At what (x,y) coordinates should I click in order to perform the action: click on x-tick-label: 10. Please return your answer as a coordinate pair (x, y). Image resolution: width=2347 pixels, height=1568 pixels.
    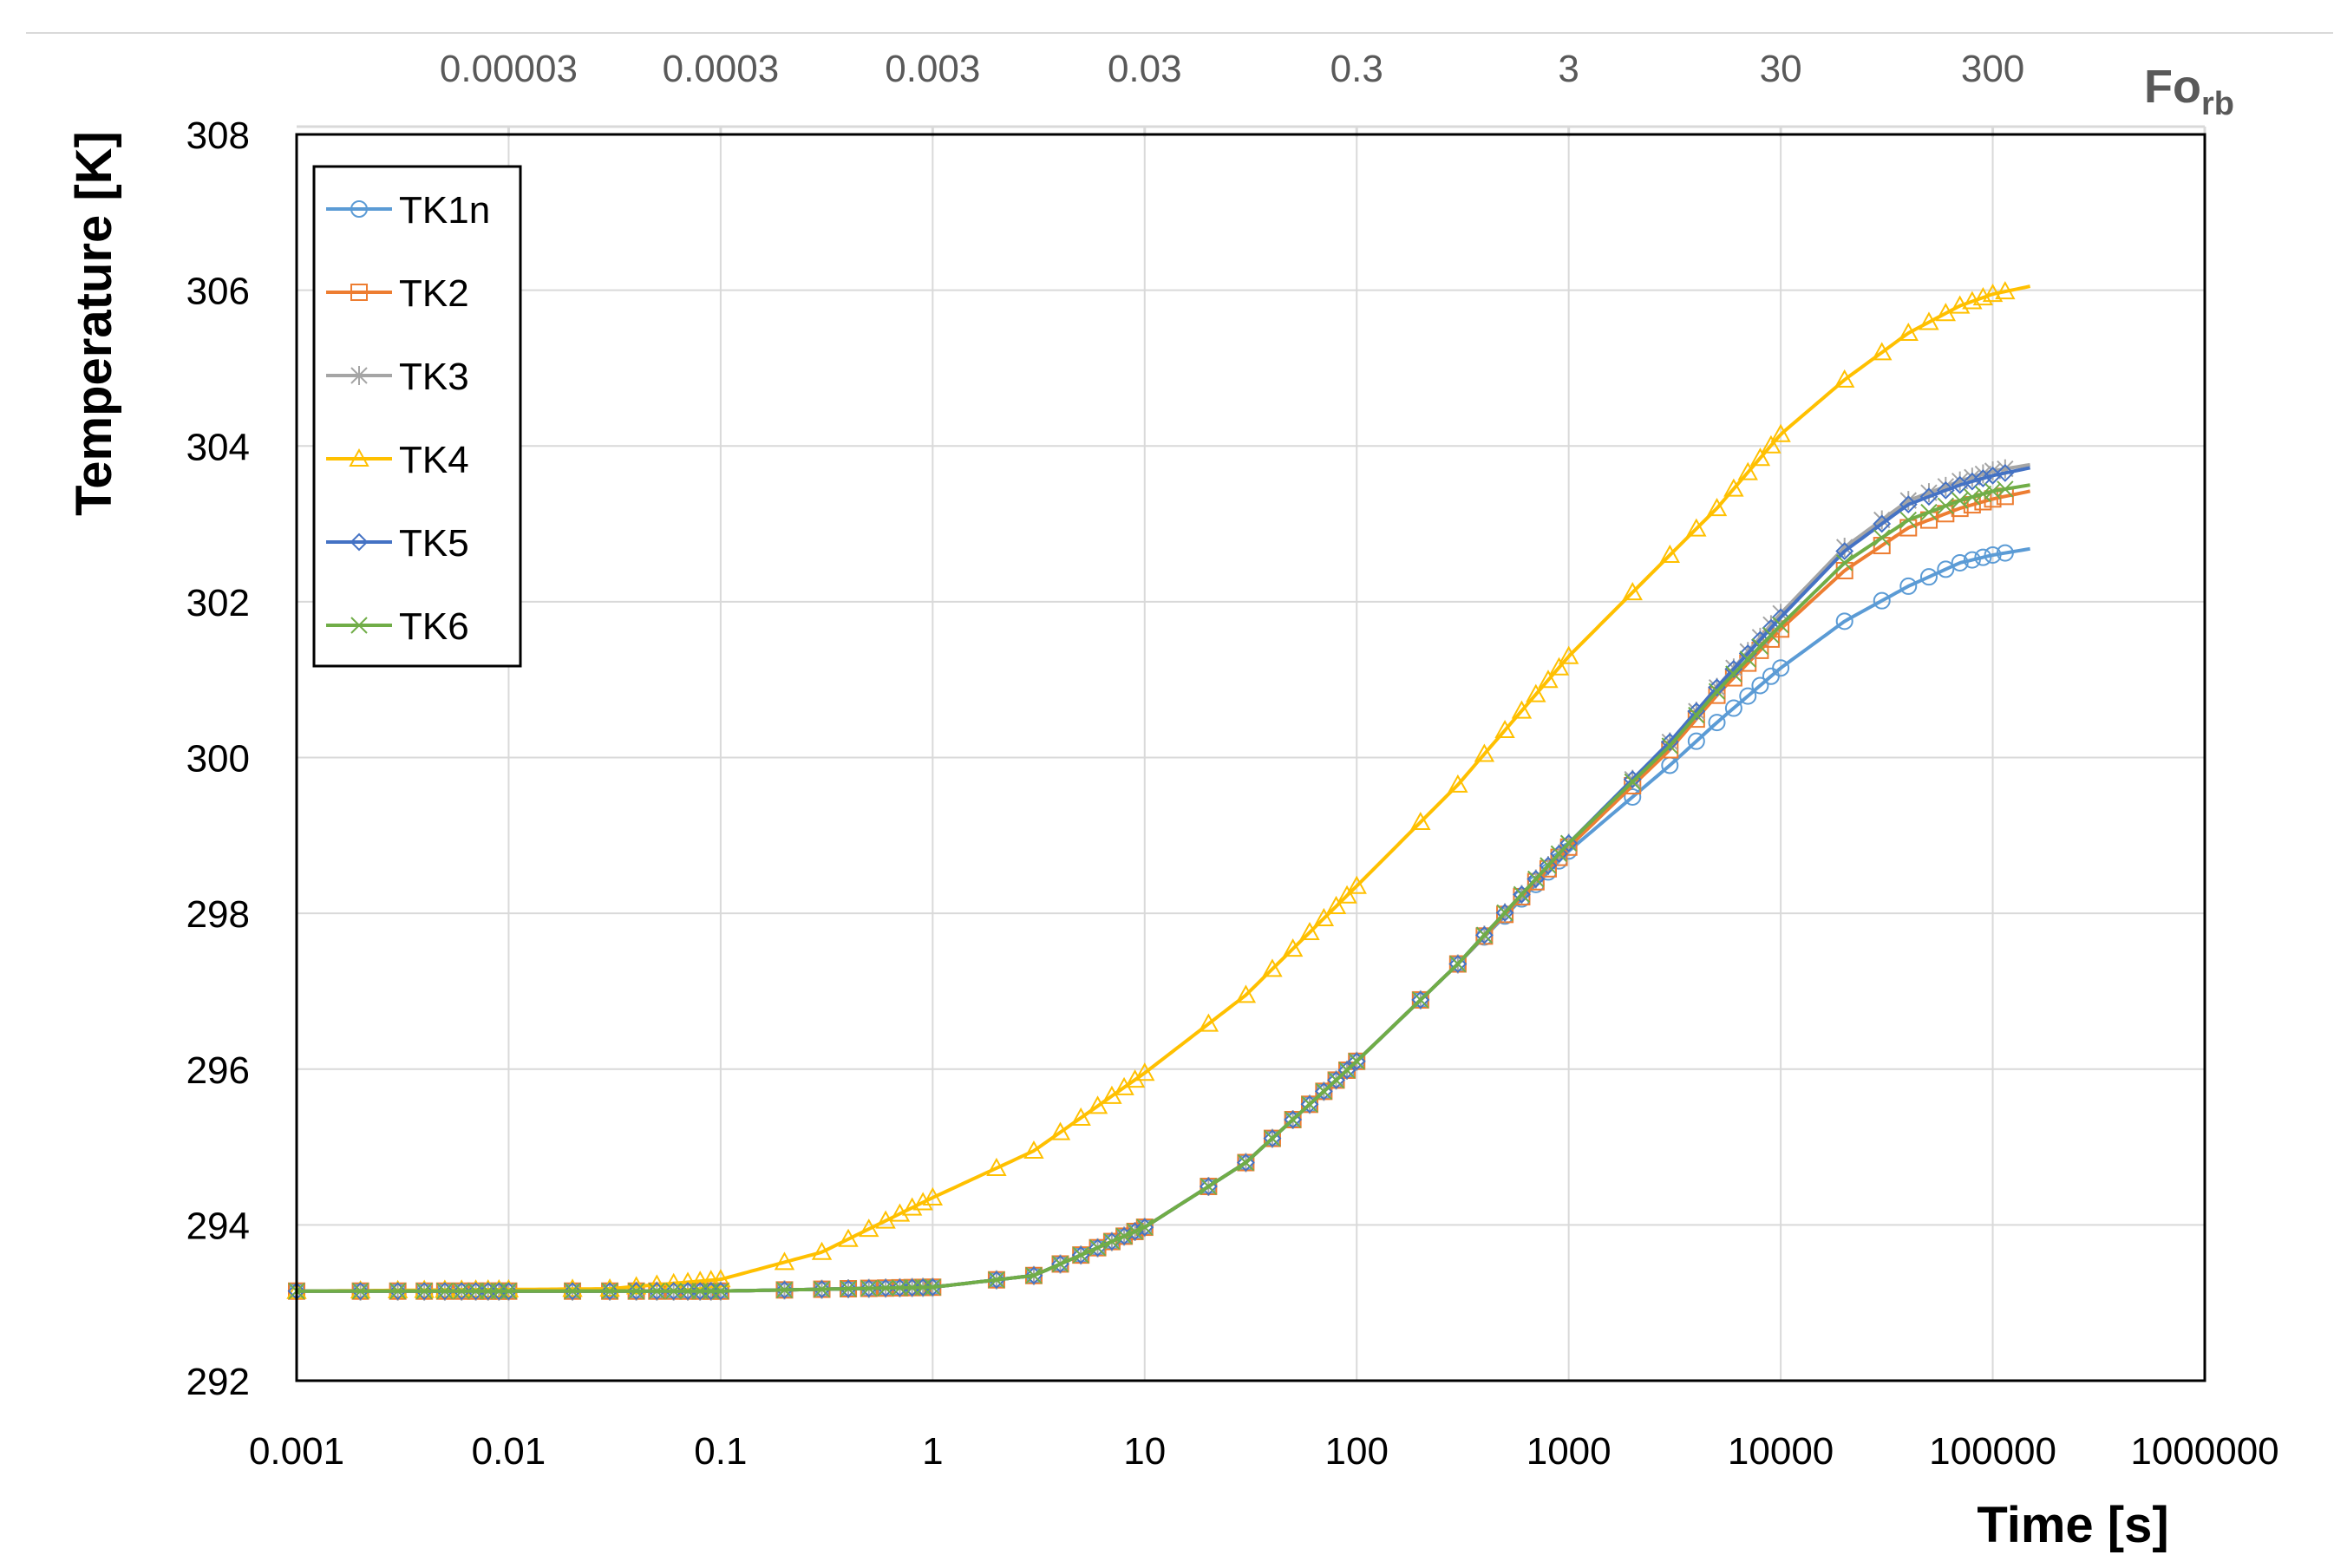
    Looking at the image, I should click on (1144, 1451).